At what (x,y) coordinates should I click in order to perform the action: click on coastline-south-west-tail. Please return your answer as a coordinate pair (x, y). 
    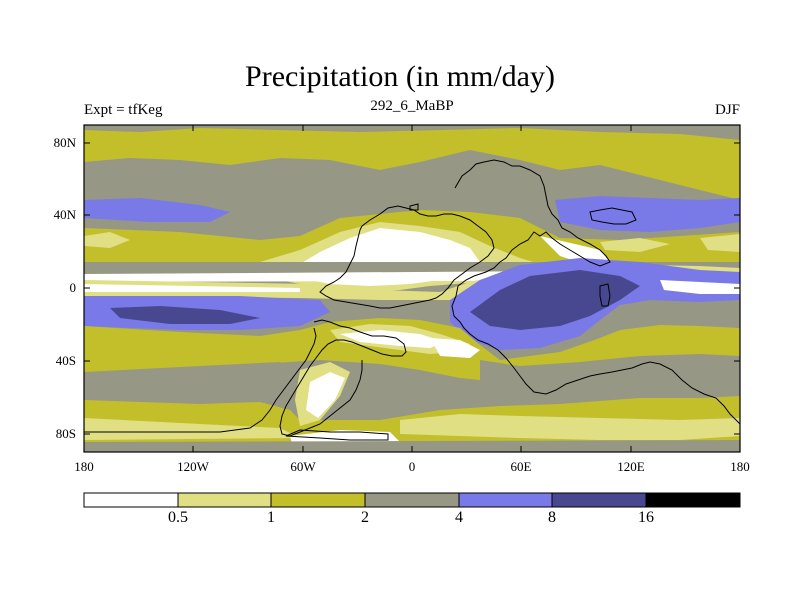
    Looking at the image, I should click on (200, 380).